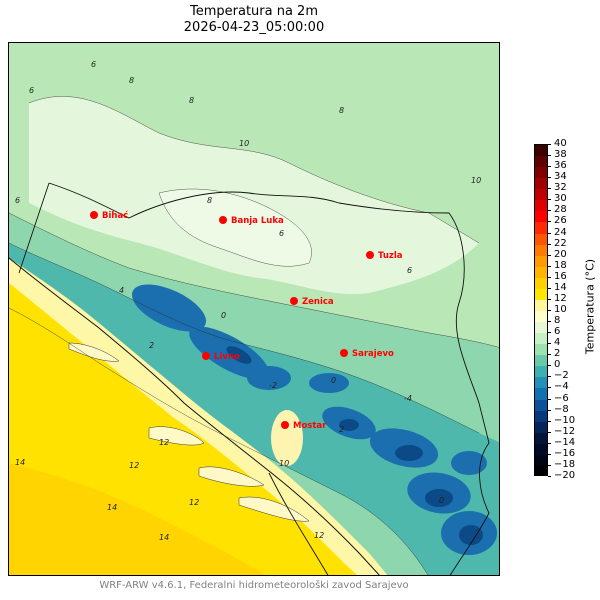 This screenshot has height=600, width=600. I want to click on colorbar-tick-label: −4, so click(558, 387).